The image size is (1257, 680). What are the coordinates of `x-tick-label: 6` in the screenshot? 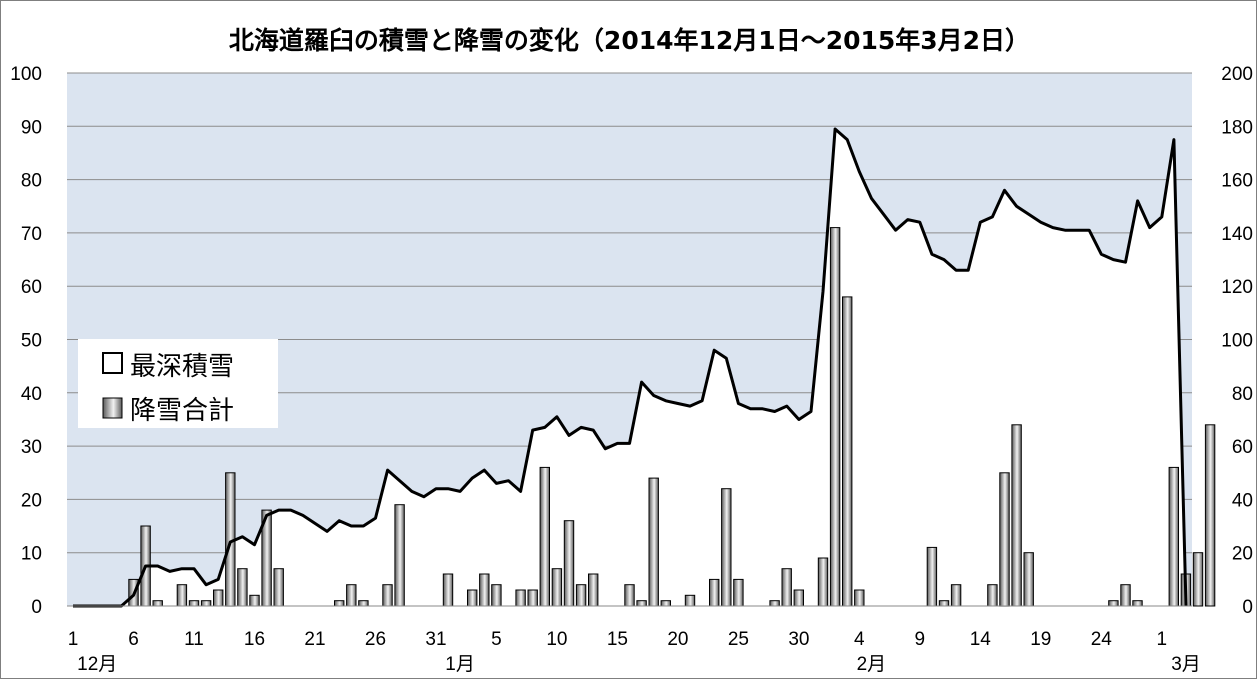 It's located at (133, 639).